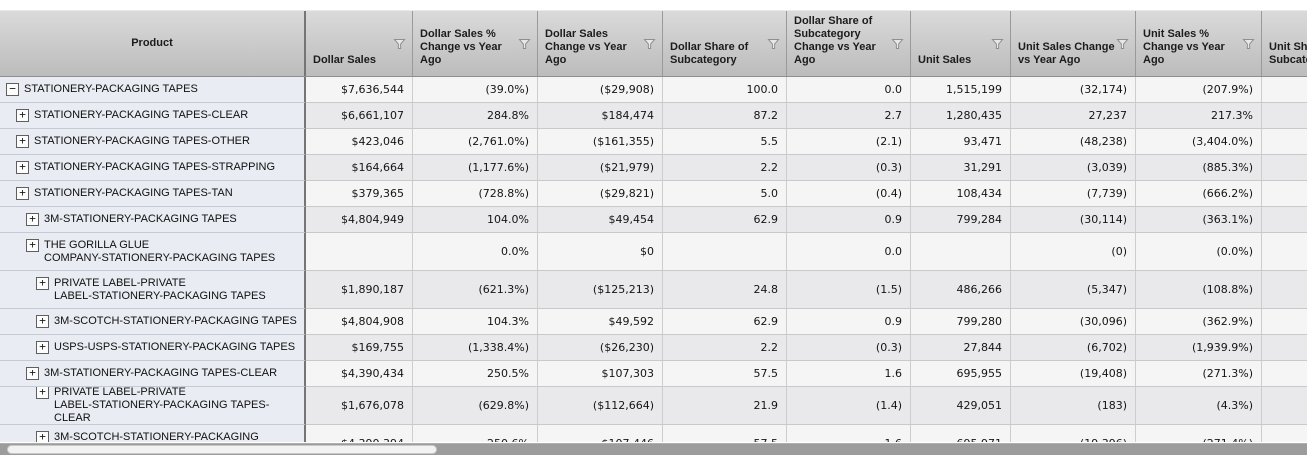 This screenshot has height=460, width=1307. I want to click on horizontal-scrollbar, so click(653, 449).